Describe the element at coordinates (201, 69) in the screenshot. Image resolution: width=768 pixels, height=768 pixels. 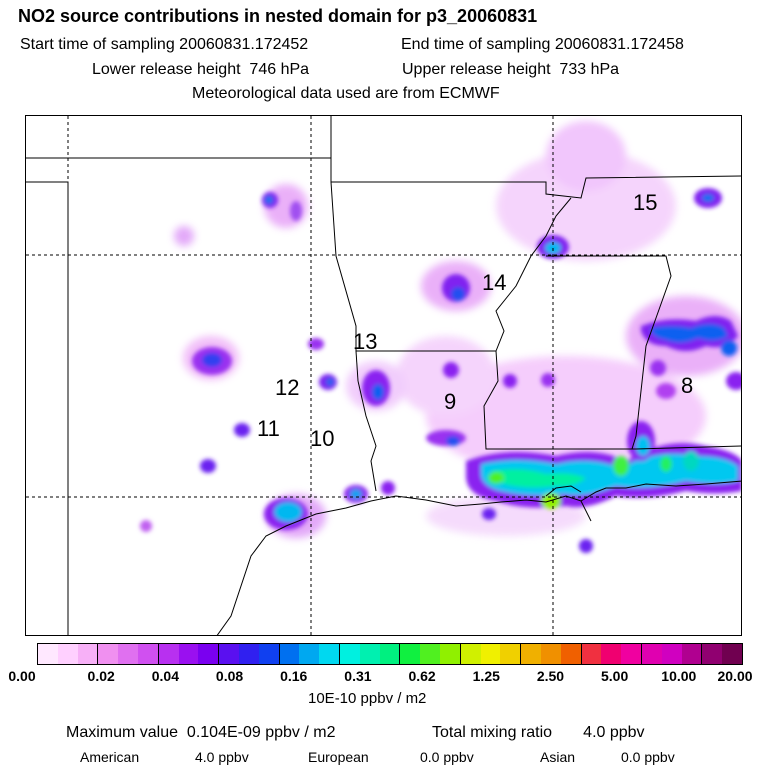
I see `lower-release-height: Lower release height 746 hPa` at that location.